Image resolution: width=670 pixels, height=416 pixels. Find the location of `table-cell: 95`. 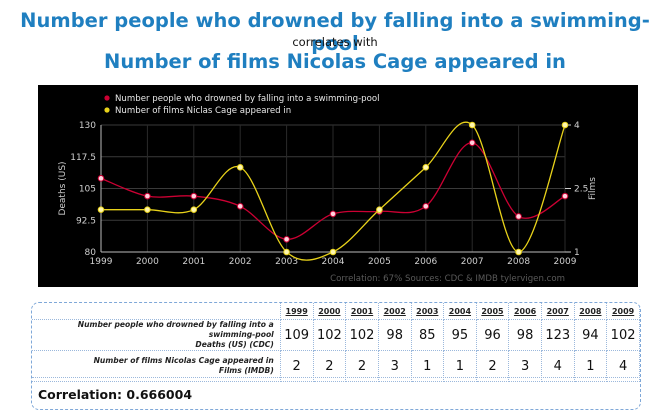

table-cell: 95 is located at coordinates (460, 335).